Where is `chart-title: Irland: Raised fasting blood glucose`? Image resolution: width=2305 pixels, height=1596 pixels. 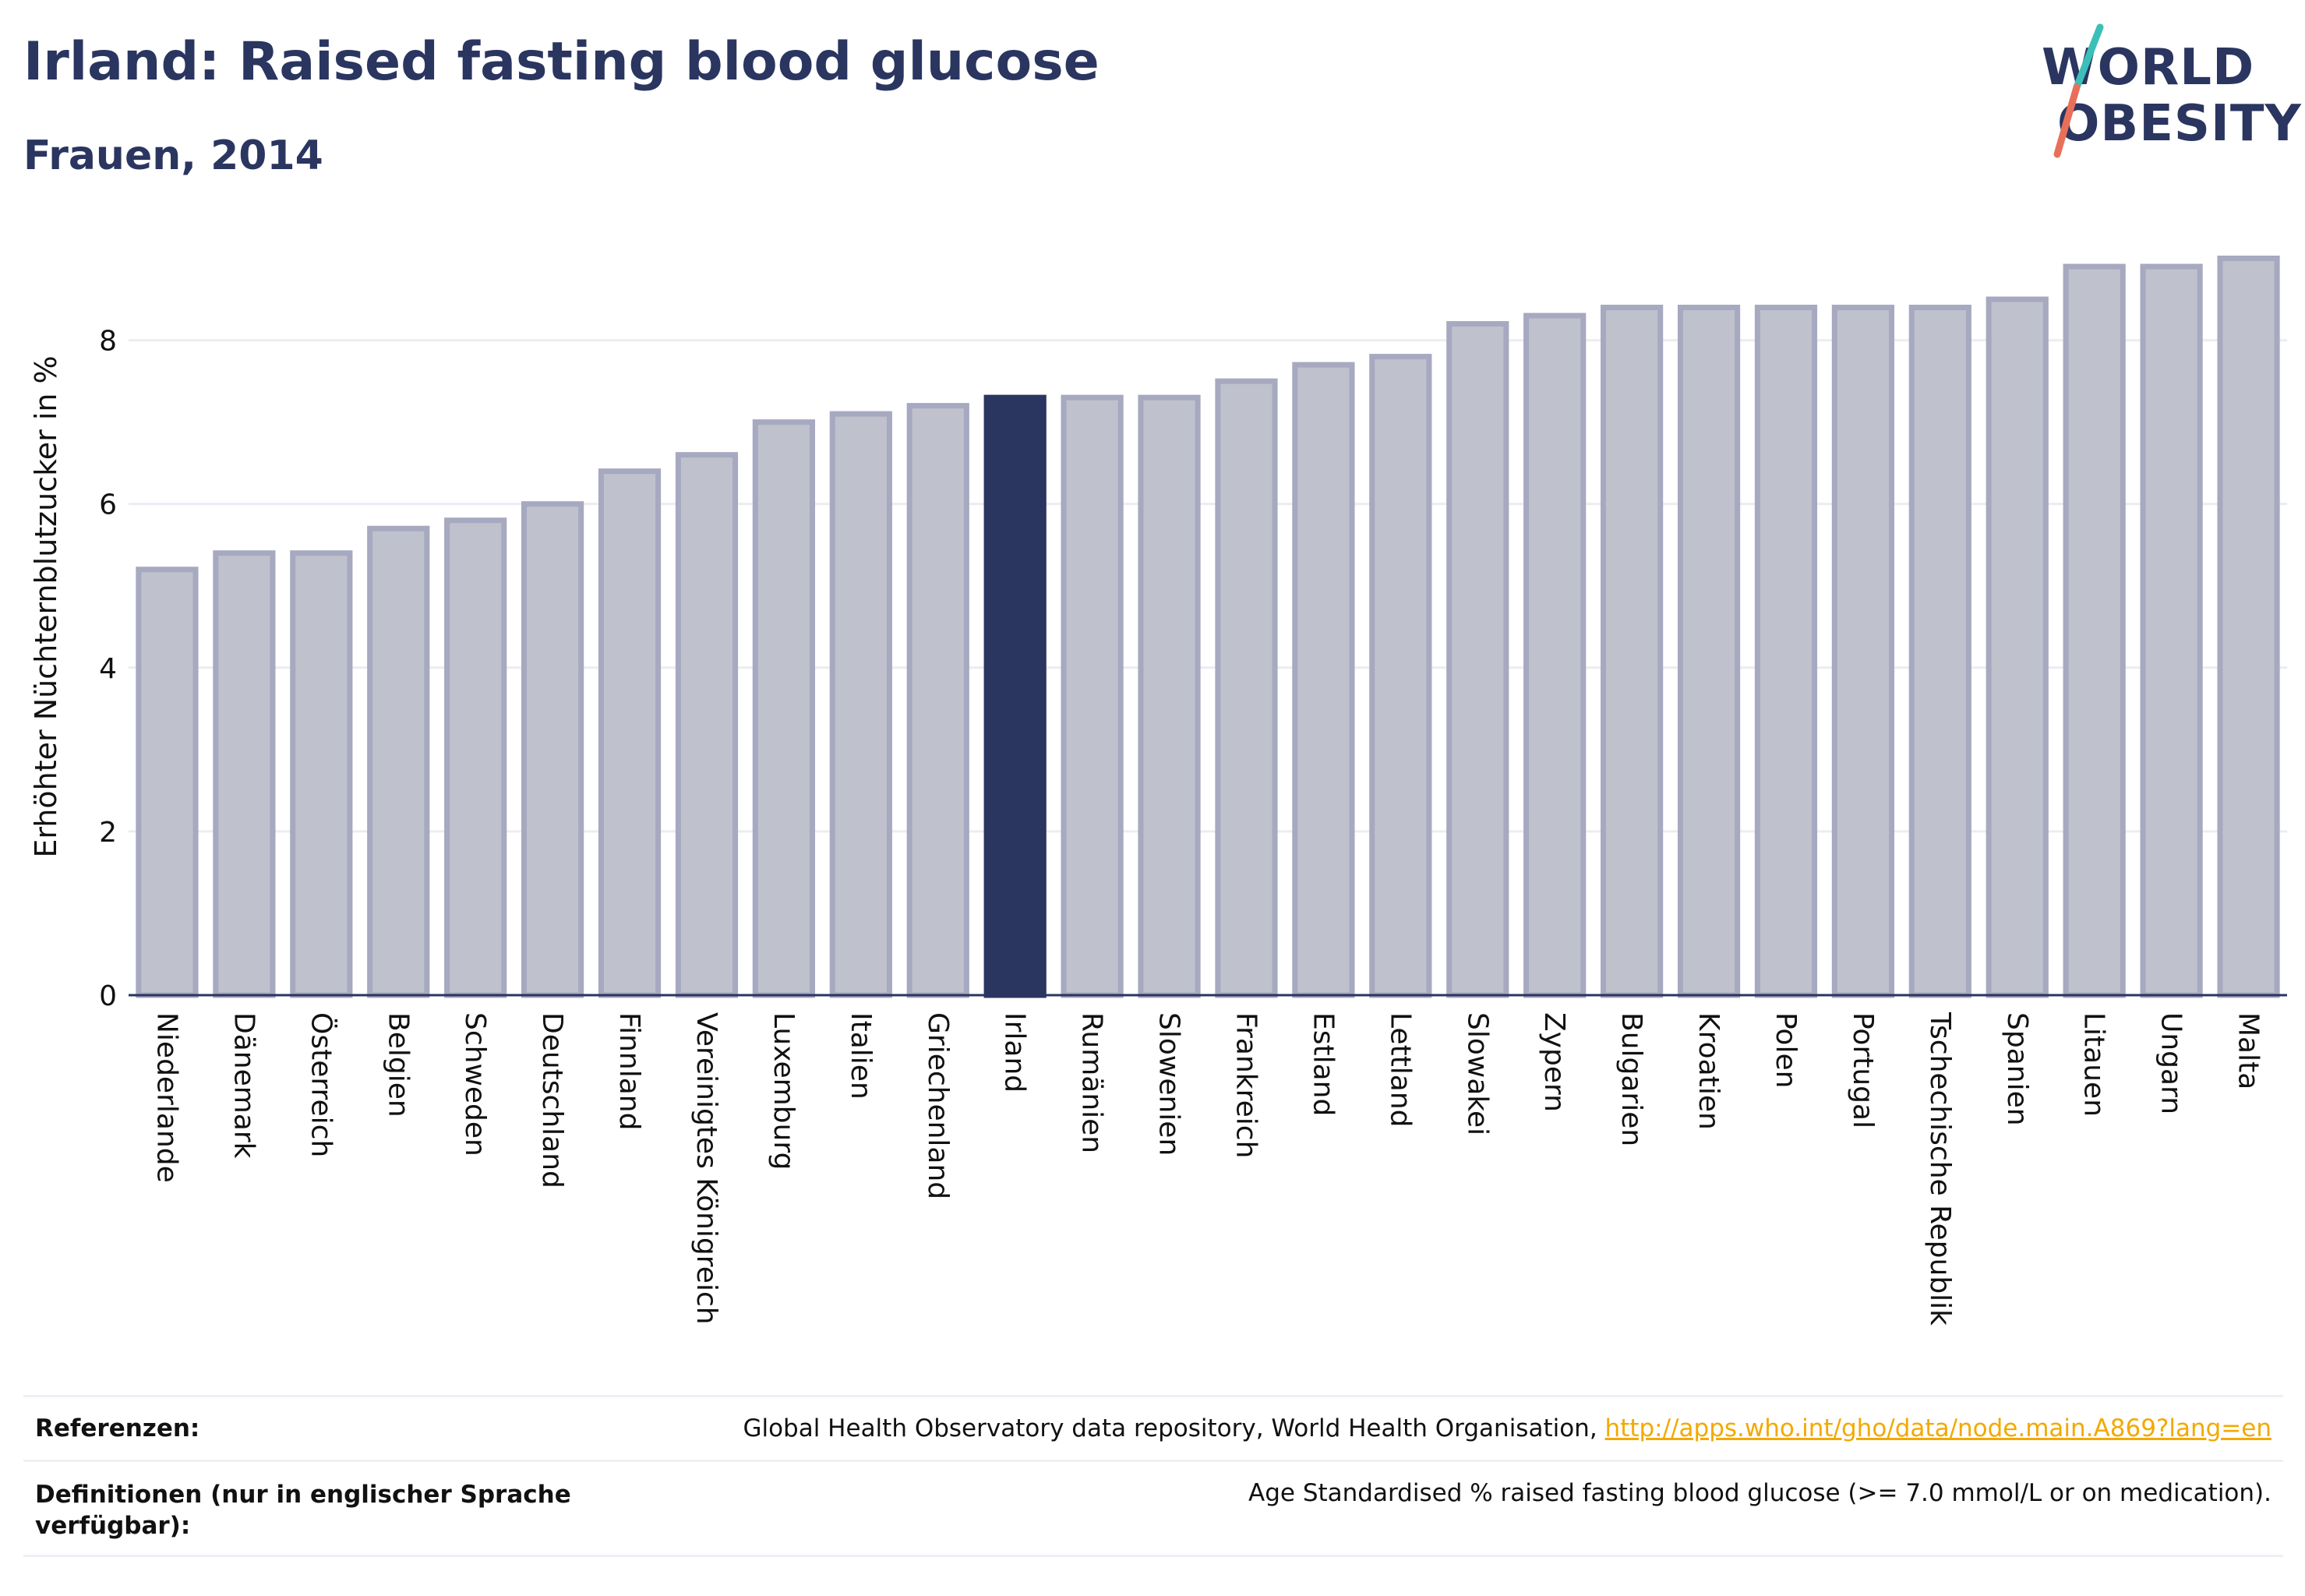
chart-title: Irland: Raised fasting blood glucose is located at coordinates (561, 62).